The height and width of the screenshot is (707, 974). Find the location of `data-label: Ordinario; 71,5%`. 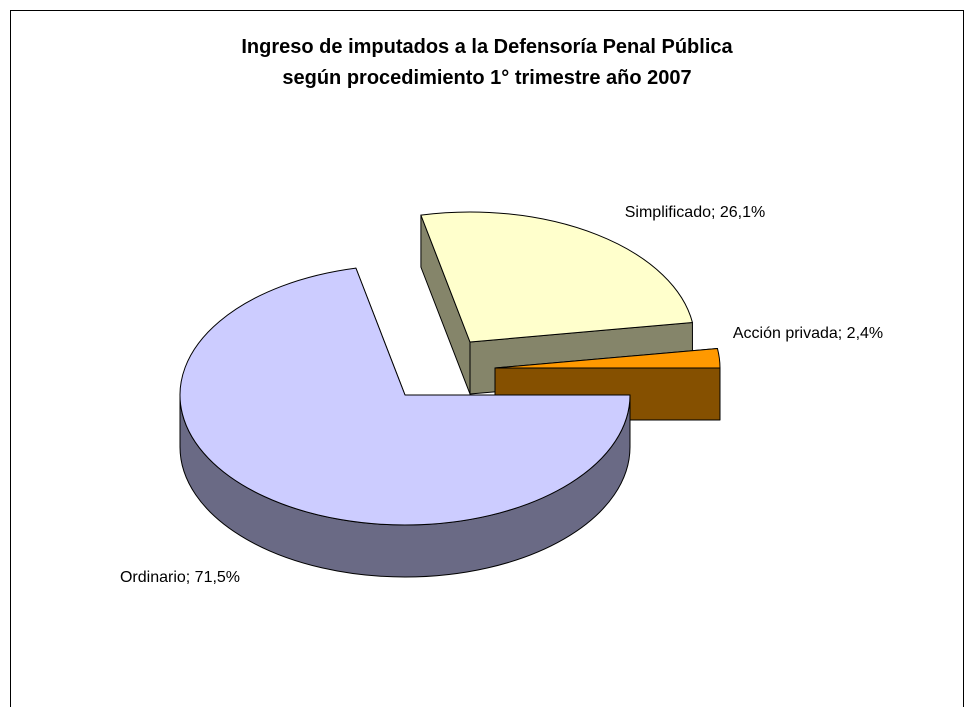

data-label: Ordinario; 71,5% is located at coordinates (180, 577).